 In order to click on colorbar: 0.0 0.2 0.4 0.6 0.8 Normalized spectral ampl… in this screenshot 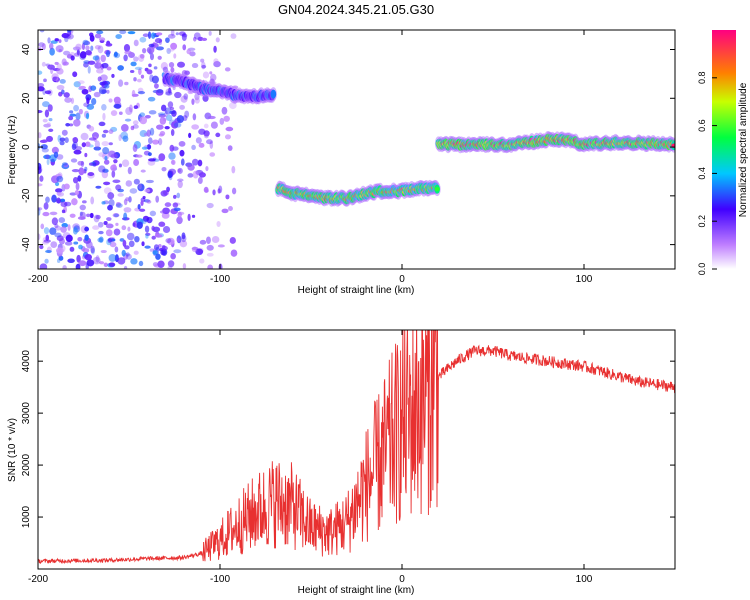, I will do `click(723, 152)`.